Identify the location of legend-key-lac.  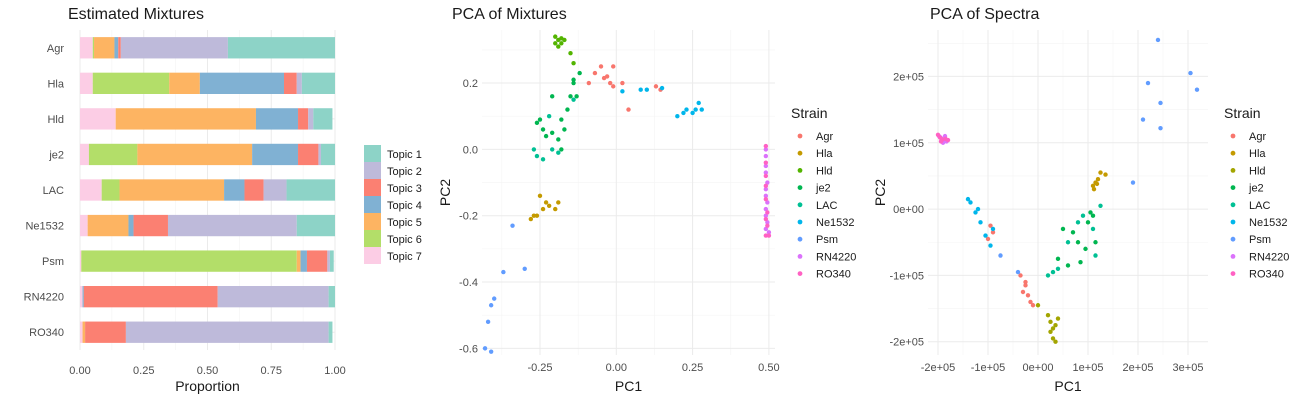
(1233, 205).